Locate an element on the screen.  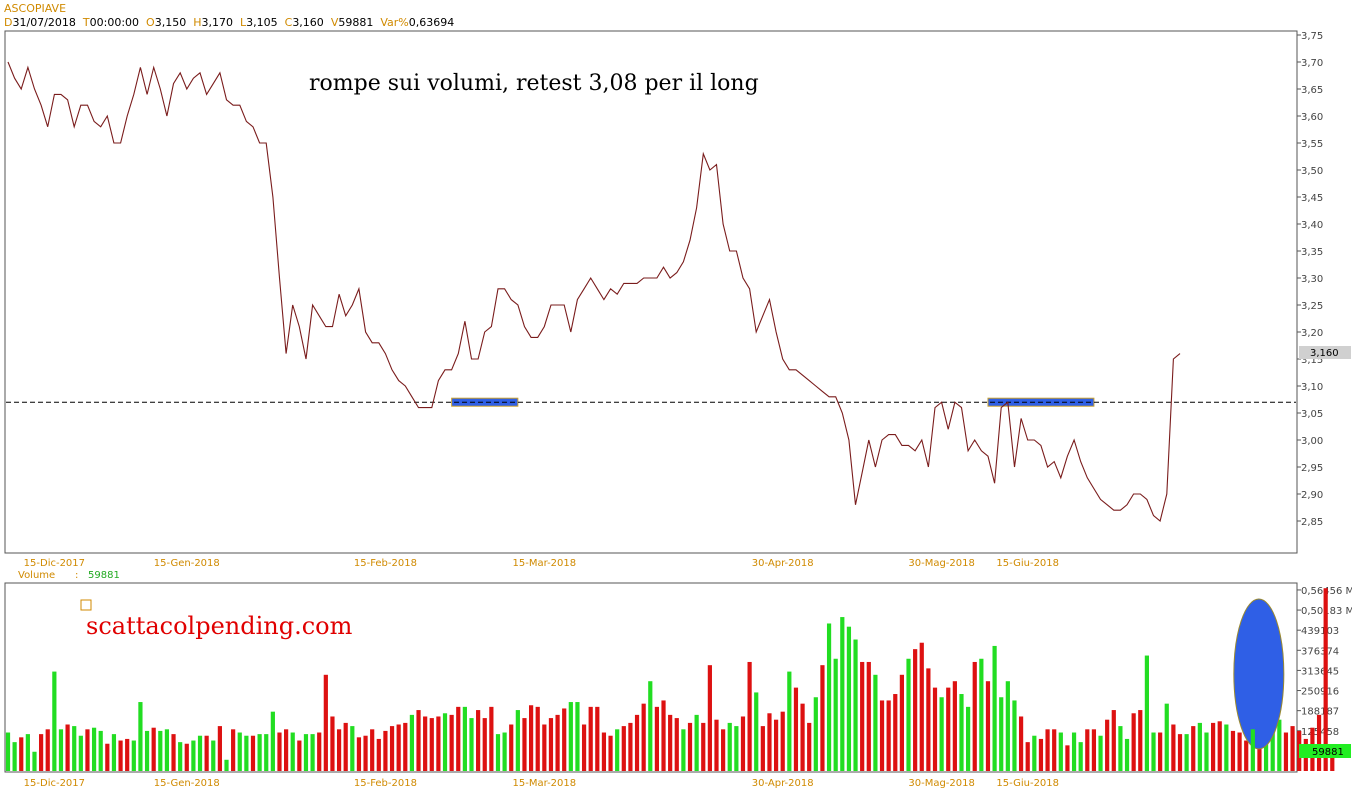
price-x-tick-label: 15-Dic-2017 is located at coordinates (54, 563).